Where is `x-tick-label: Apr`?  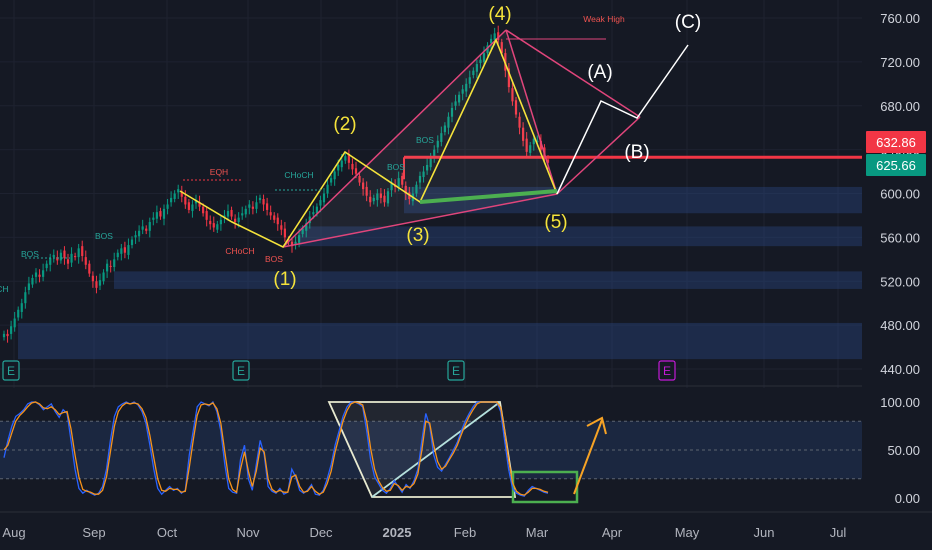
x-tick-label: Apr is located at coordinates (612, 532).